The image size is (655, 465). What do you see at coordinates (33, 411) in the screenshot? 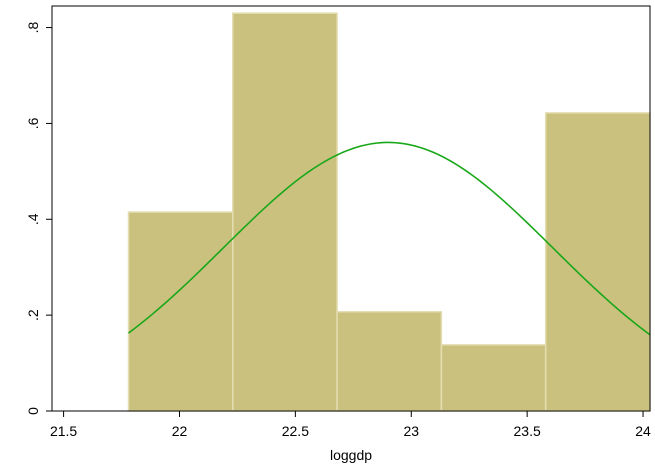
I see `y-tick-label: 0` at bounding box center [33, 411].